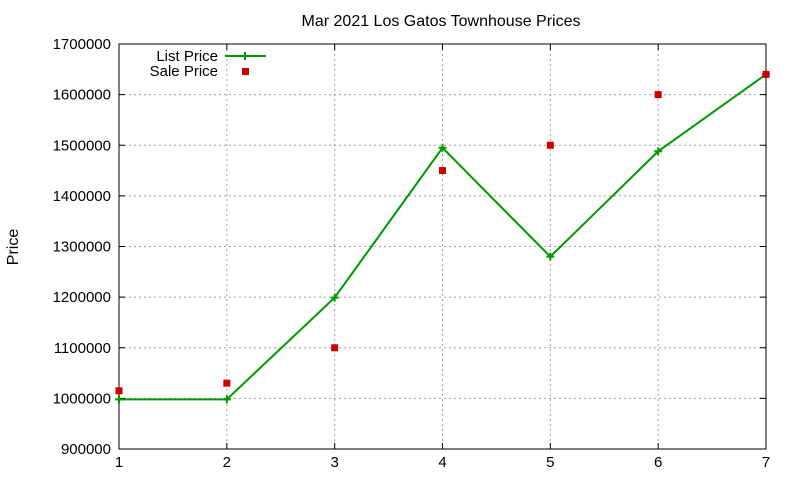 This screenshot has height=480, width=800. Describe the element at coordinates (82, 348) in the screenshot. I see `y-tick-label: 1100000` at that location.